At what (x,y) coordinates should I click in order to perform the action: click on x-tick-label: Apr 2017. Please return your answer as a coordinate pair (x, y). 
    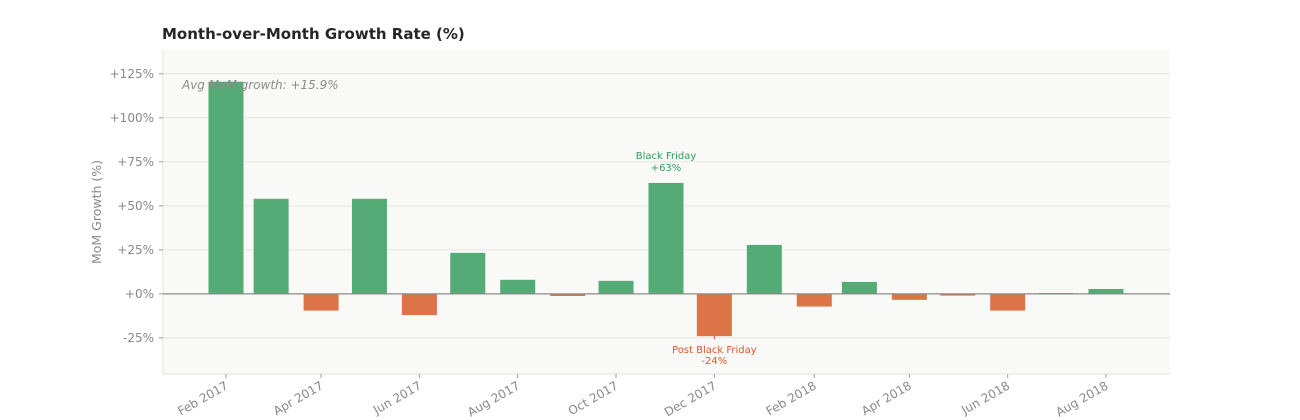
    Looking at the image, I should click on (298, 398).